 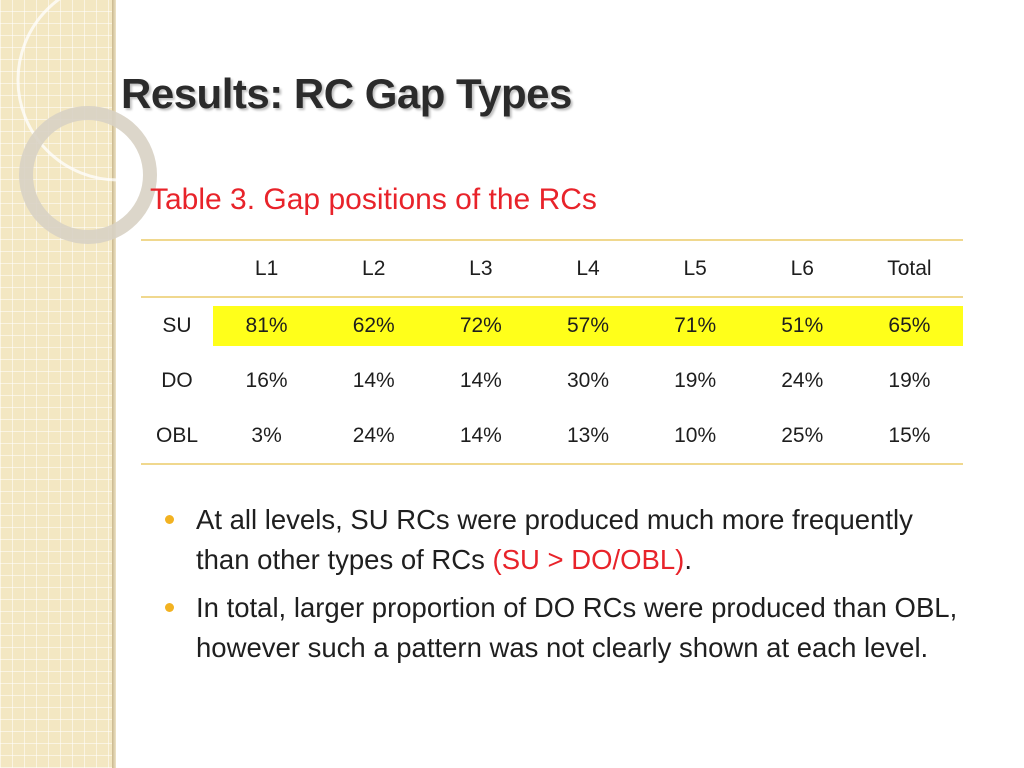 What do you see at coordinates (909, 268) in the screenshot?
I see `header-cell: Total` at bounding box center [909, 268].